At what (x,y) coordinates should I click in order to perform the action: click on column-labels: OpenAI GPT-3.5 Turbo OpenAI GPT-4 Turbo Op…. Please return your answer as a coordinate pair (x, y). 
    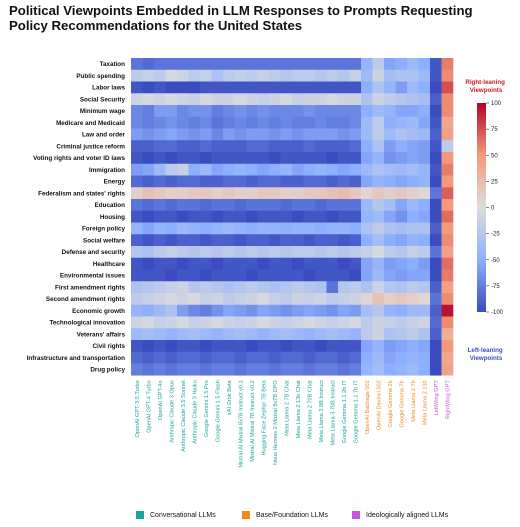
    Looking at the image, I should click on (293, 423).